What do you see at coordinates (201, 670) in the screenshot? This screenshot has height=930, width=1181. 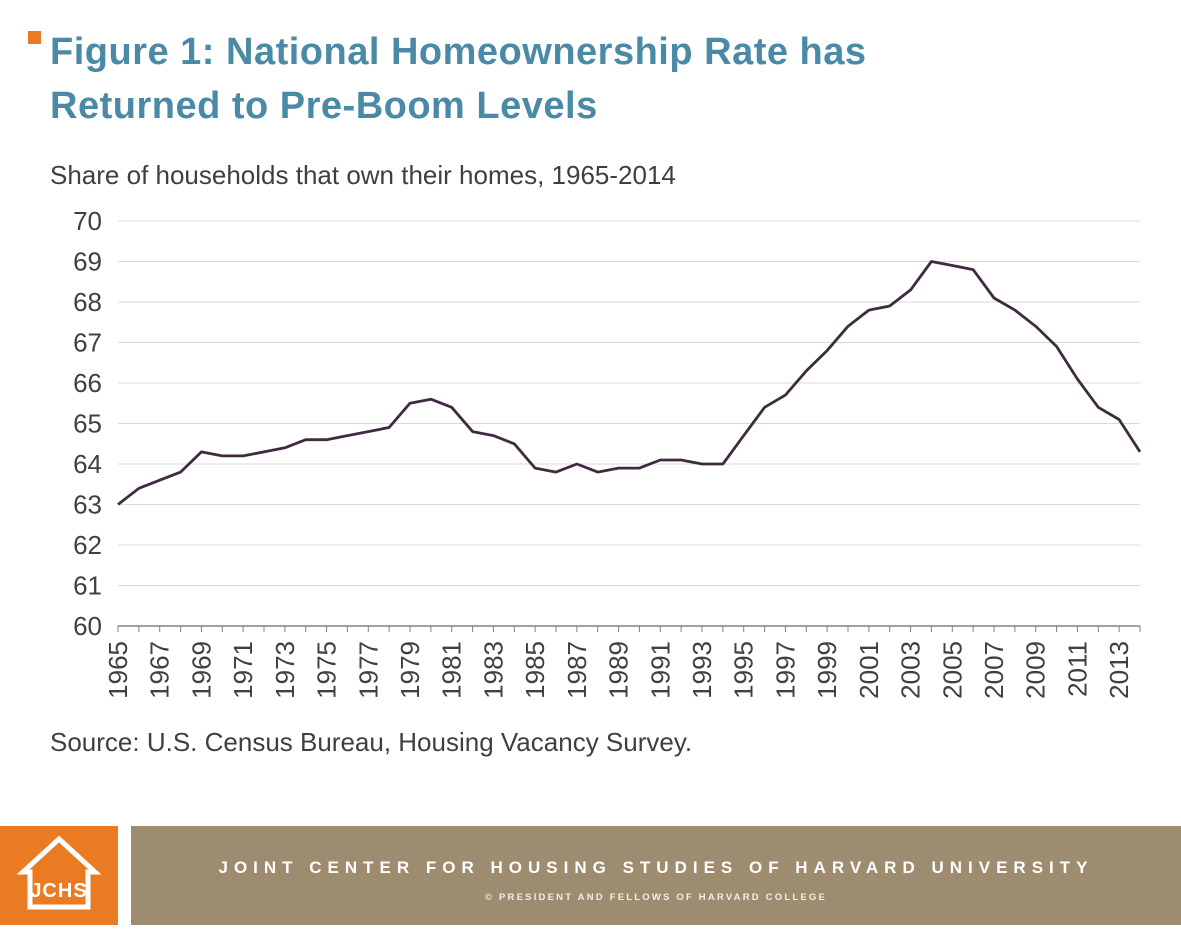 I see `svg-text: 1969` at bounding box center [201, 670].